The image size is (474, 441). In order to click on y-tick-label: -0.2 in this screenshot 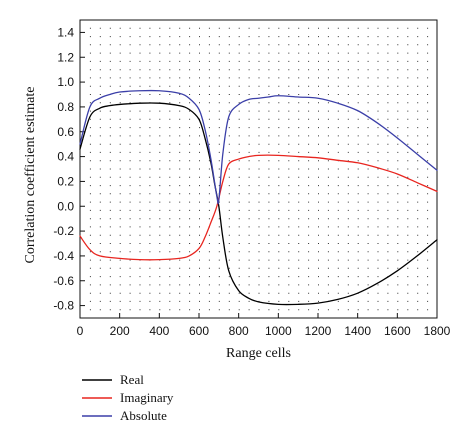, I will do `click(63, 231)`.